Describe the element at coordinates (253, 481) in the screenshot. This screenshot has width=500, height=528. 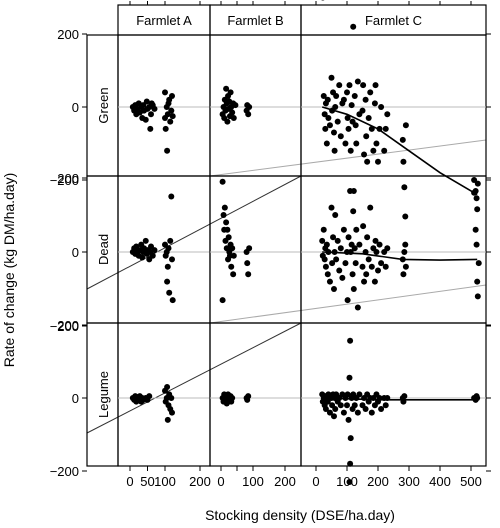
I see `x-tick-label: 100` at that location.